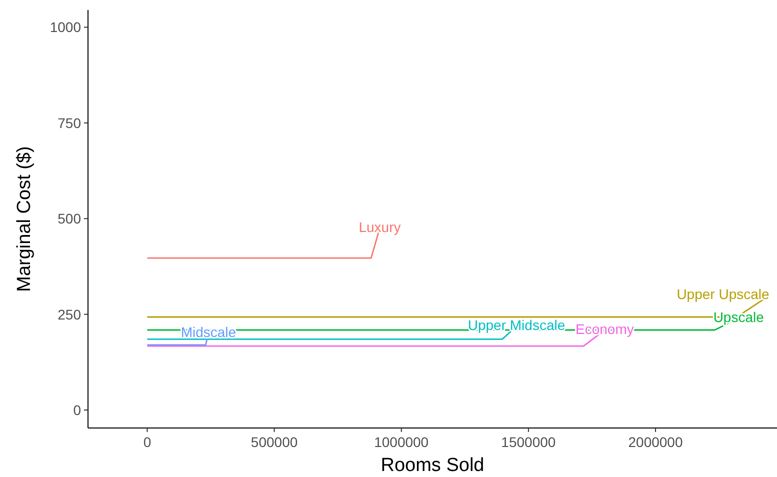  What do you see at coordinates (147, 442) in the screenshot?
I see `x-tick-label: 0` at bounding box center [147, 442].